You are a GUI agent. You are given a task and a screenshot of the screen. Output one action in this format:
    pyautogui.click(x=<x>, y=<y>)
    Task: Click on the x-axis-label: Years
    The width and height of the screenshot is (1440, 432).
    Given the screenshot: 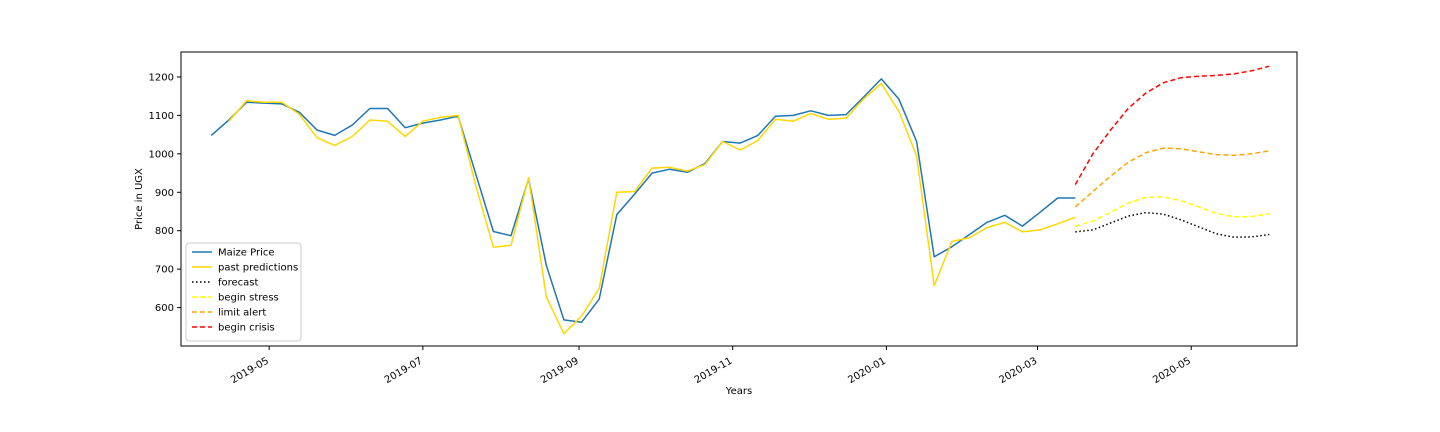 What is the action you would take?
    pyautogui.click(x=738, y=391)
    